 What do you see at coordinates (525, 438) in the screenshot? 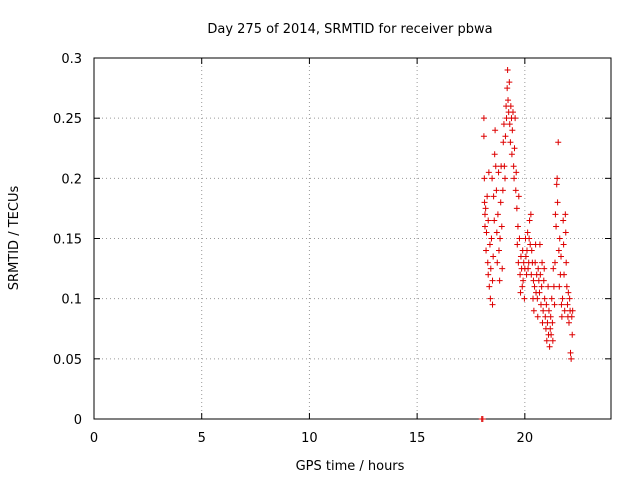
I see `x-tick-label: 20` at bounding box center [525, 438].